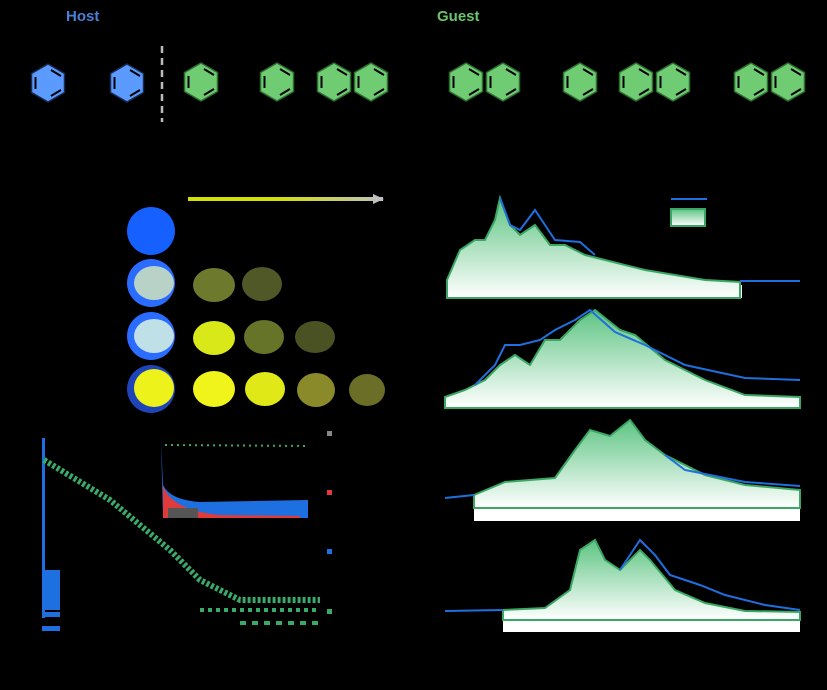 This screenshot has width=827, height=690. What do you see at coordinates (458, 16) in the screenshot?
I see `guest-label: Guest` at bounding box center [458, 16].